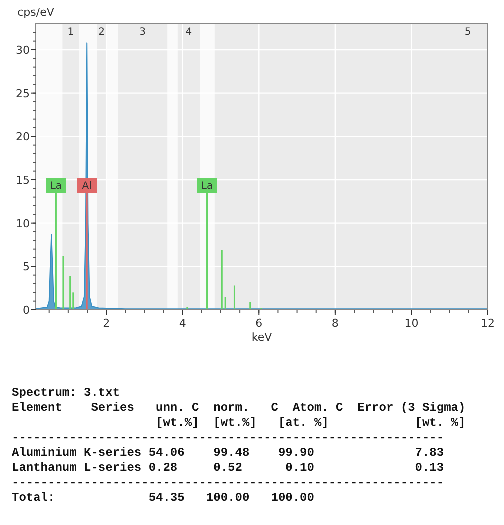  I want to click on band-label: 3, so click(143, 32).